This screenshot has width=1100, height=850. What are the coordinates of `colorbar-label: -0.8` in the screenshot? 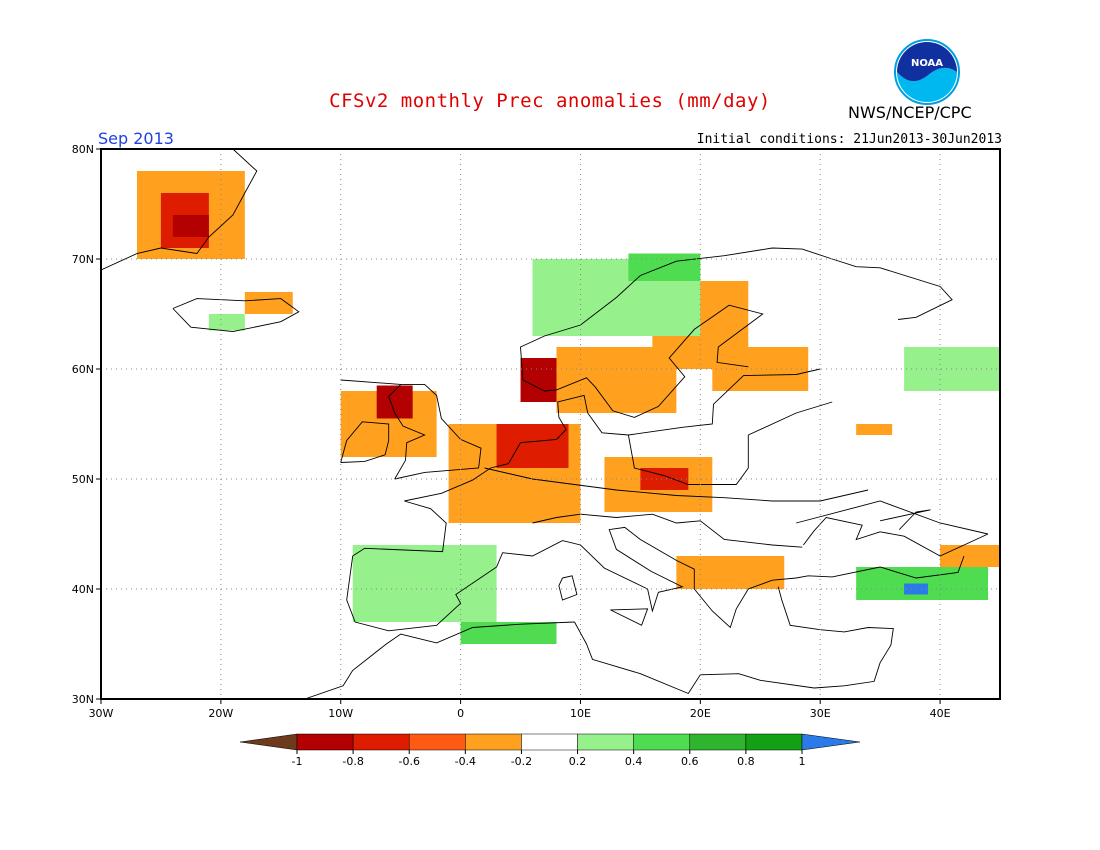 It's located at (352, 761).